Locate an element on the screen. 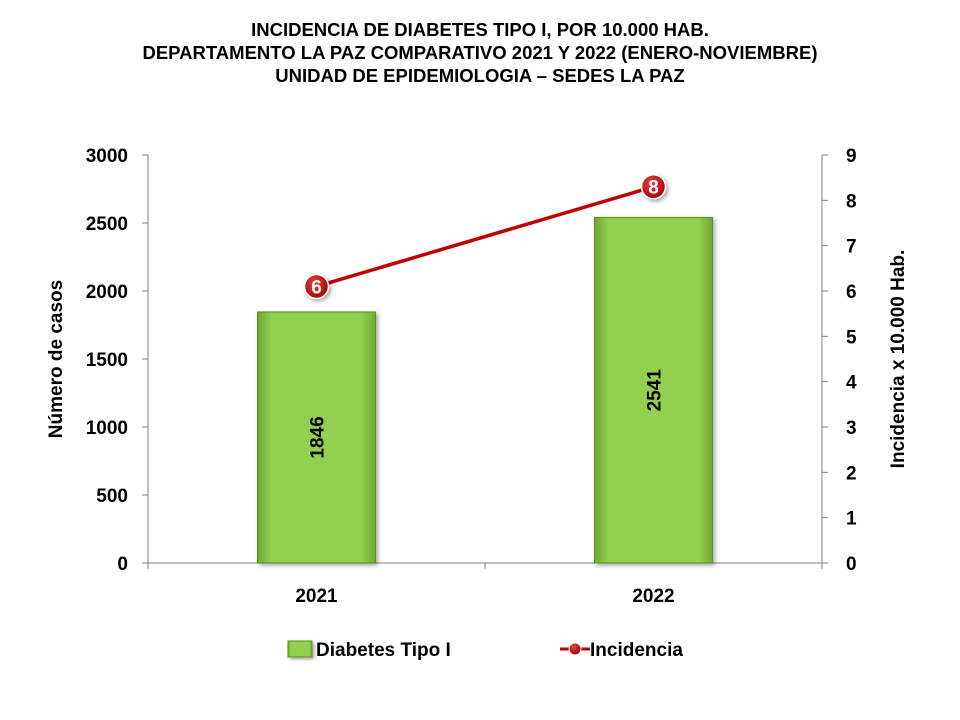 The height and width of the screenshot is (720, 960). legend-label-line: Incidencia is located at coordinates (636, 650).